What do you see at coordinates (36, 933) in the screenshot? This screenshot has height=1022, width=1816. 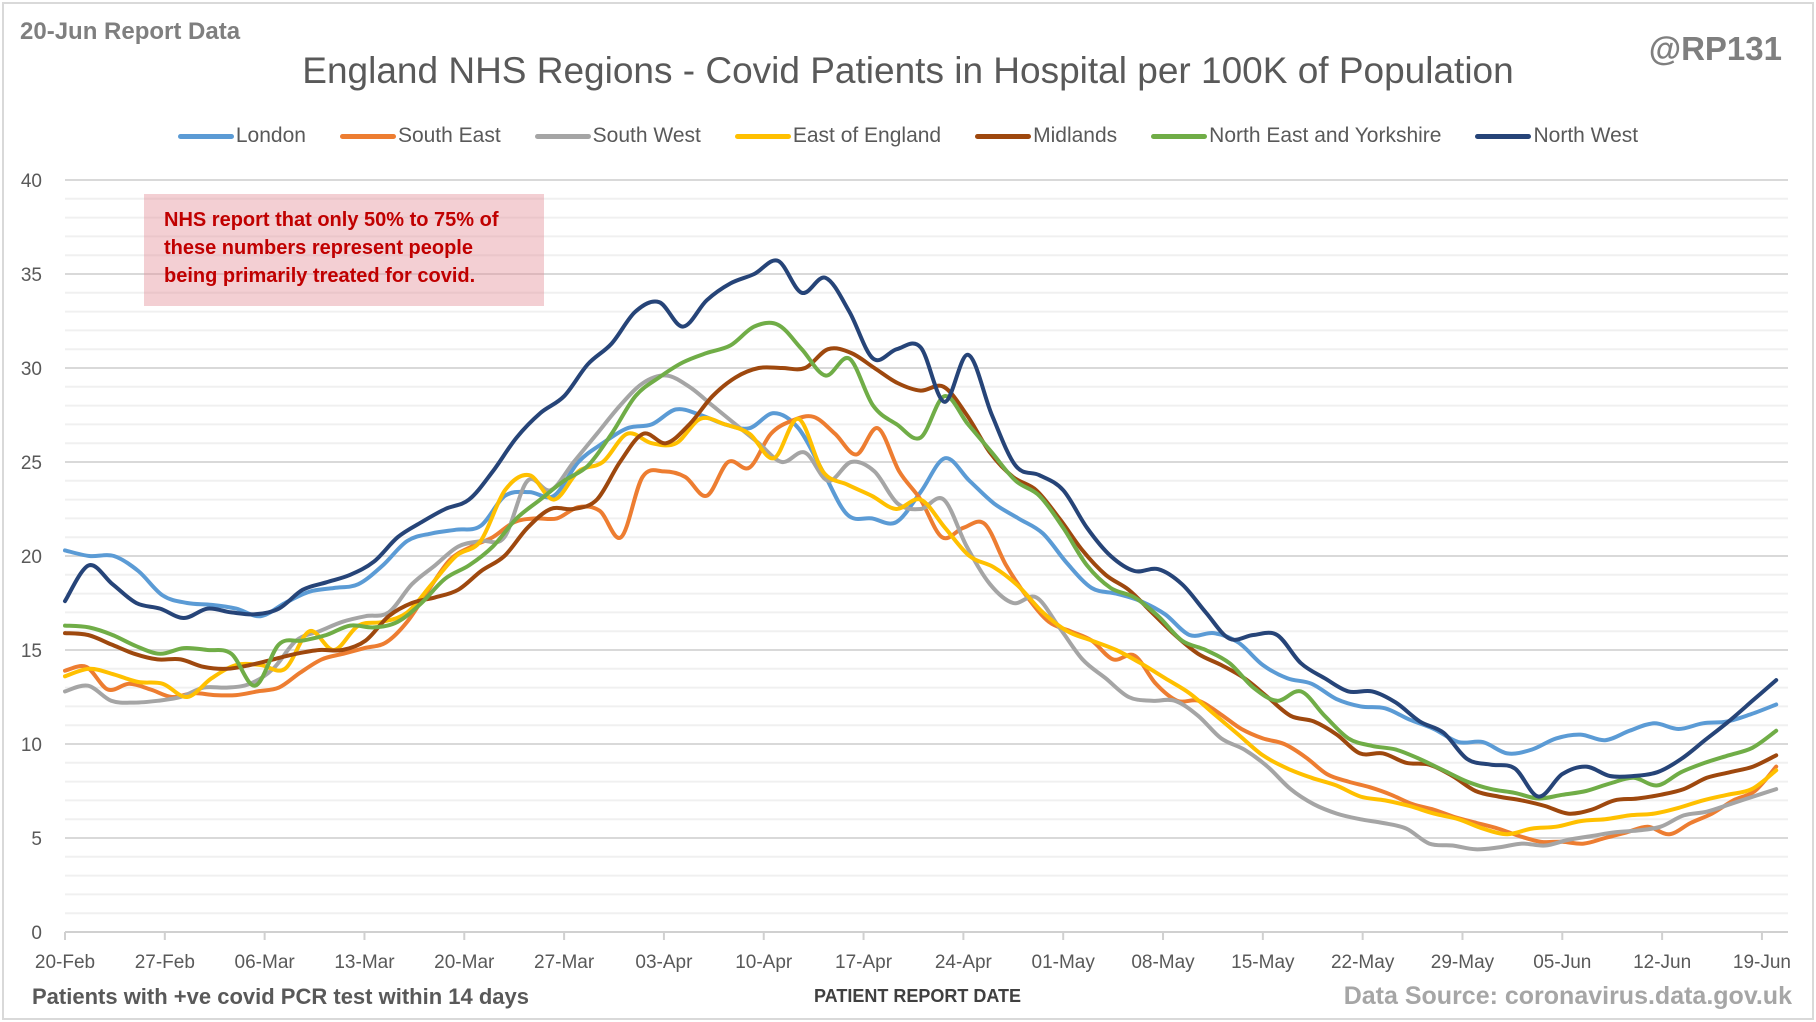 I see `y-tick-label: 0` at bounding box center [36, 933].